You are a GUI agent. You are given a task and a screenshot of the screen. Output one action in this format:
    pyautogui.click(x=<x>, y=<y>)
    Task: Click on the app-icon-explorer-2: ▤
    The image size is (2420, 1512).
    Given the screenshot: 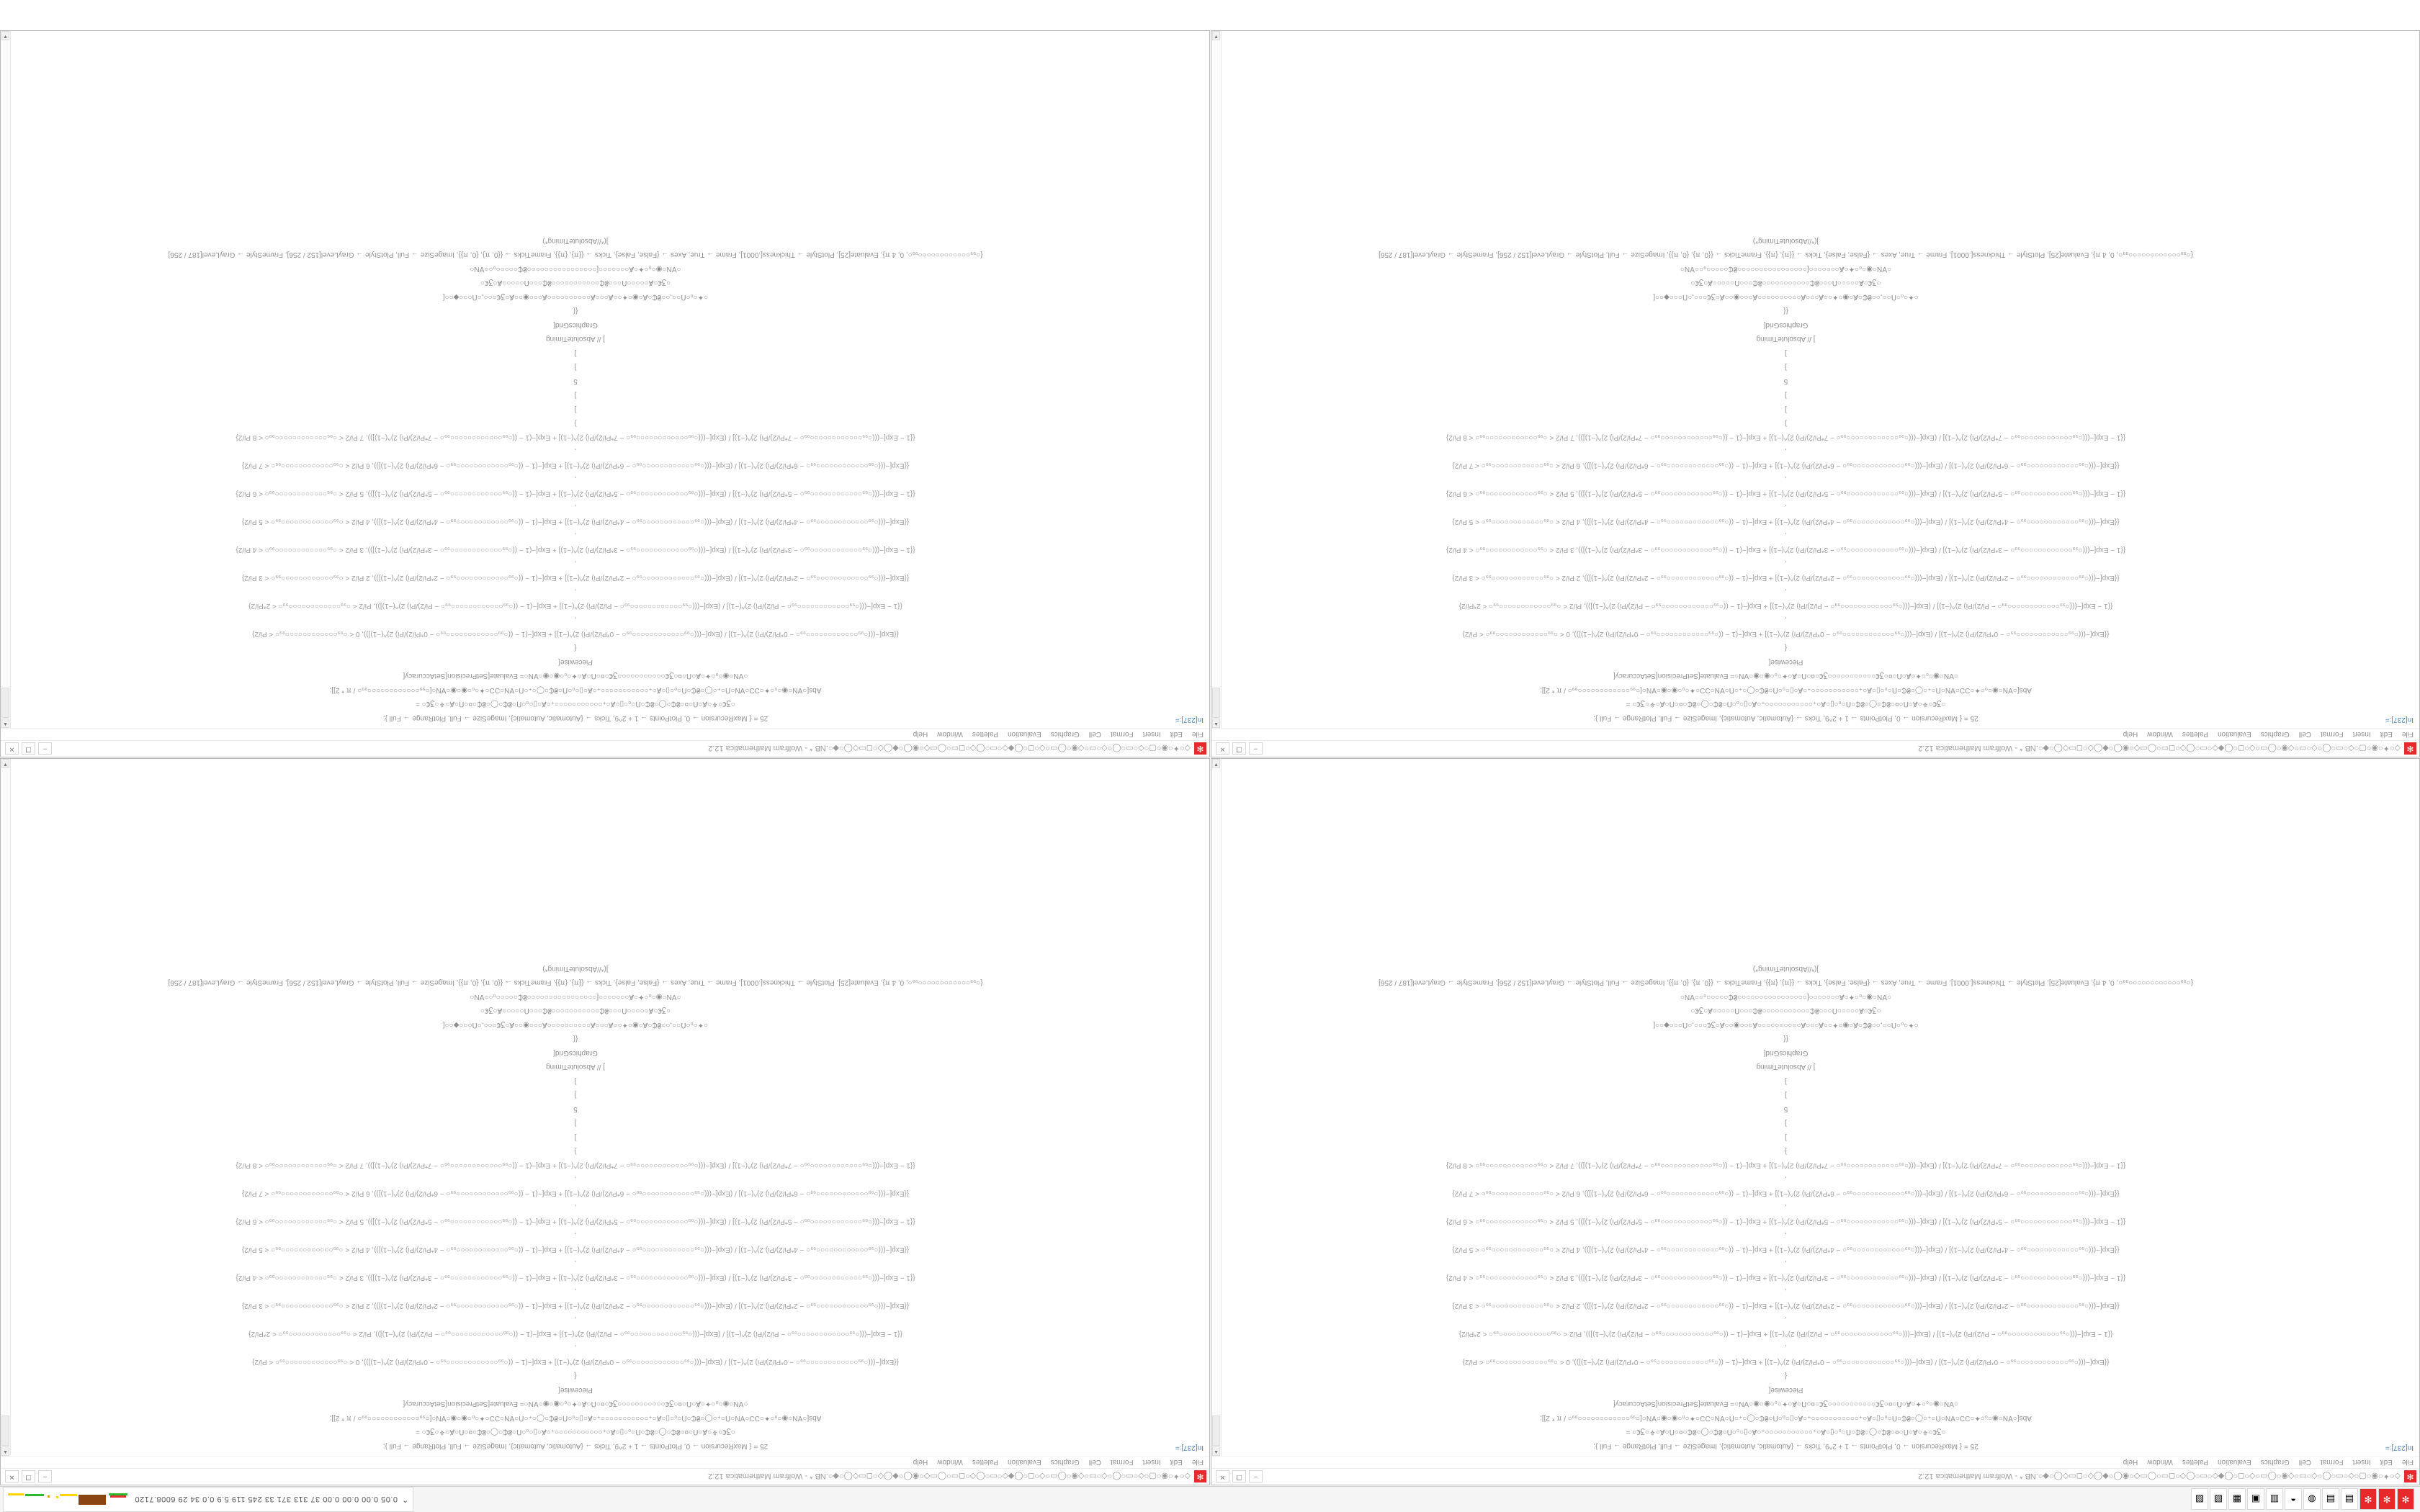 What is the action you would take?
    pyautogui.click(x=2330, y=1499)
    